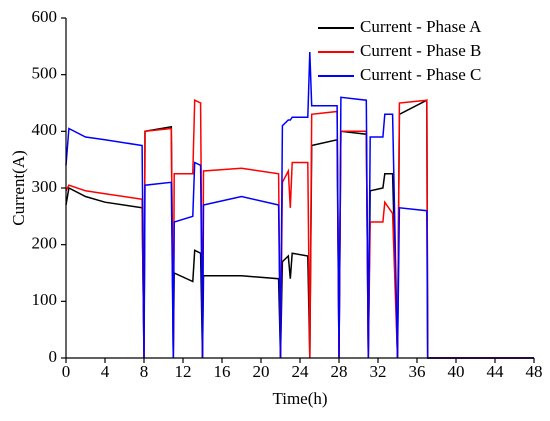 Image resolution: width=550 pixels, height=421 pixels. Describe the element at coordinates (45, 186) in the screenshot. I see `y-tick-label: 300` at that location.